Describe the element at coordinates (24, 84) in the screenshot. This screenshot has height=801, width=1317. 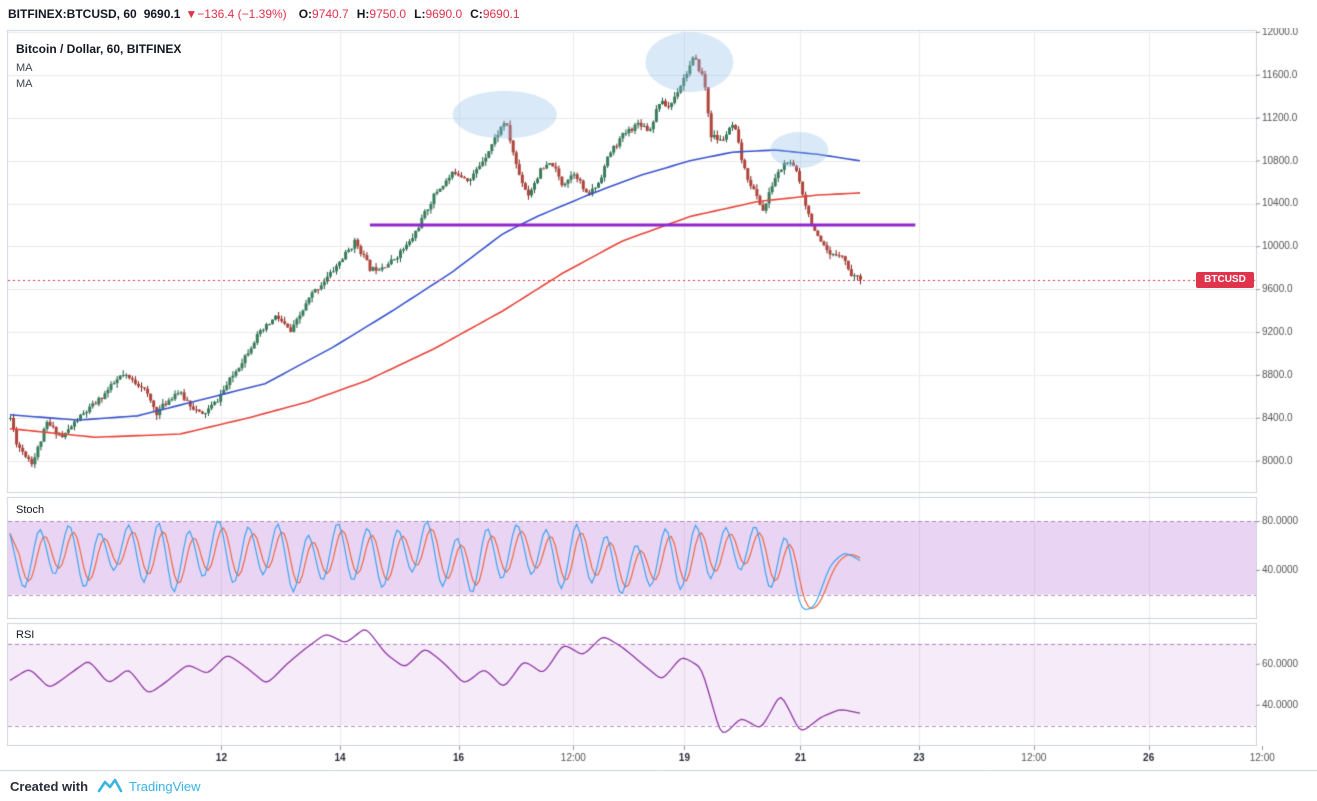
I see `legend-ma2: MA` at that location.